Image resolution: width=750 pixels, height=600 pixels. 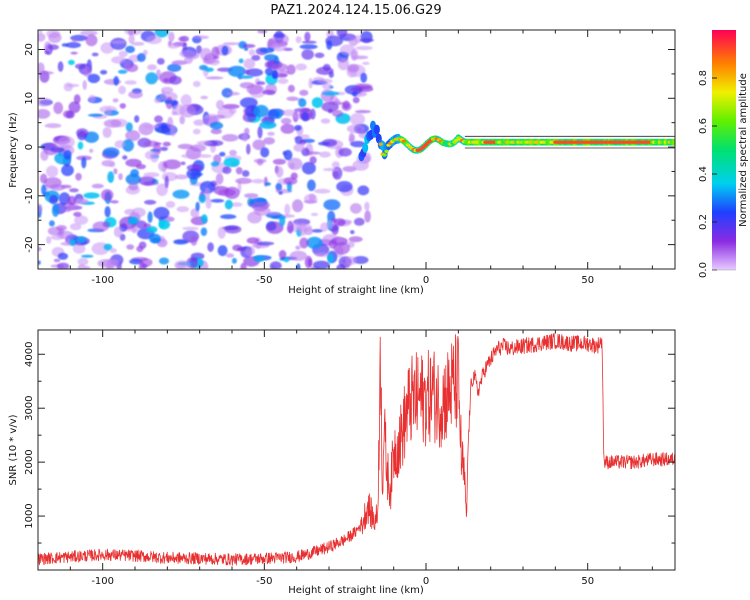 I want to click on colorbar-ticks: 0.0 0.2 0.4 0.6 0.8, so click(x=717, y=174).